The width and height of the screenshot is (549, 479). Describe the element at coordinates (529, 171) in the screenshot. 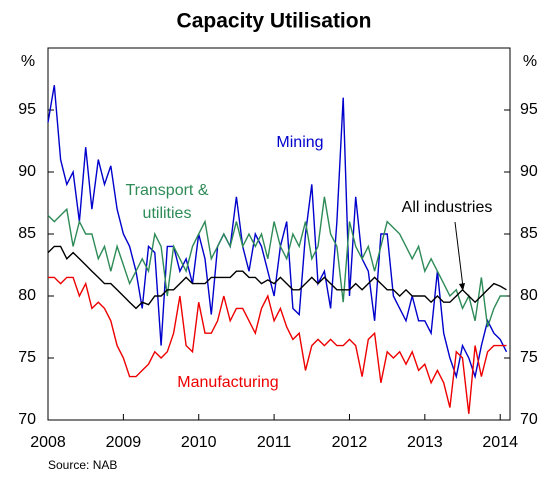

I see `y2-tick-label: 90` at that location.